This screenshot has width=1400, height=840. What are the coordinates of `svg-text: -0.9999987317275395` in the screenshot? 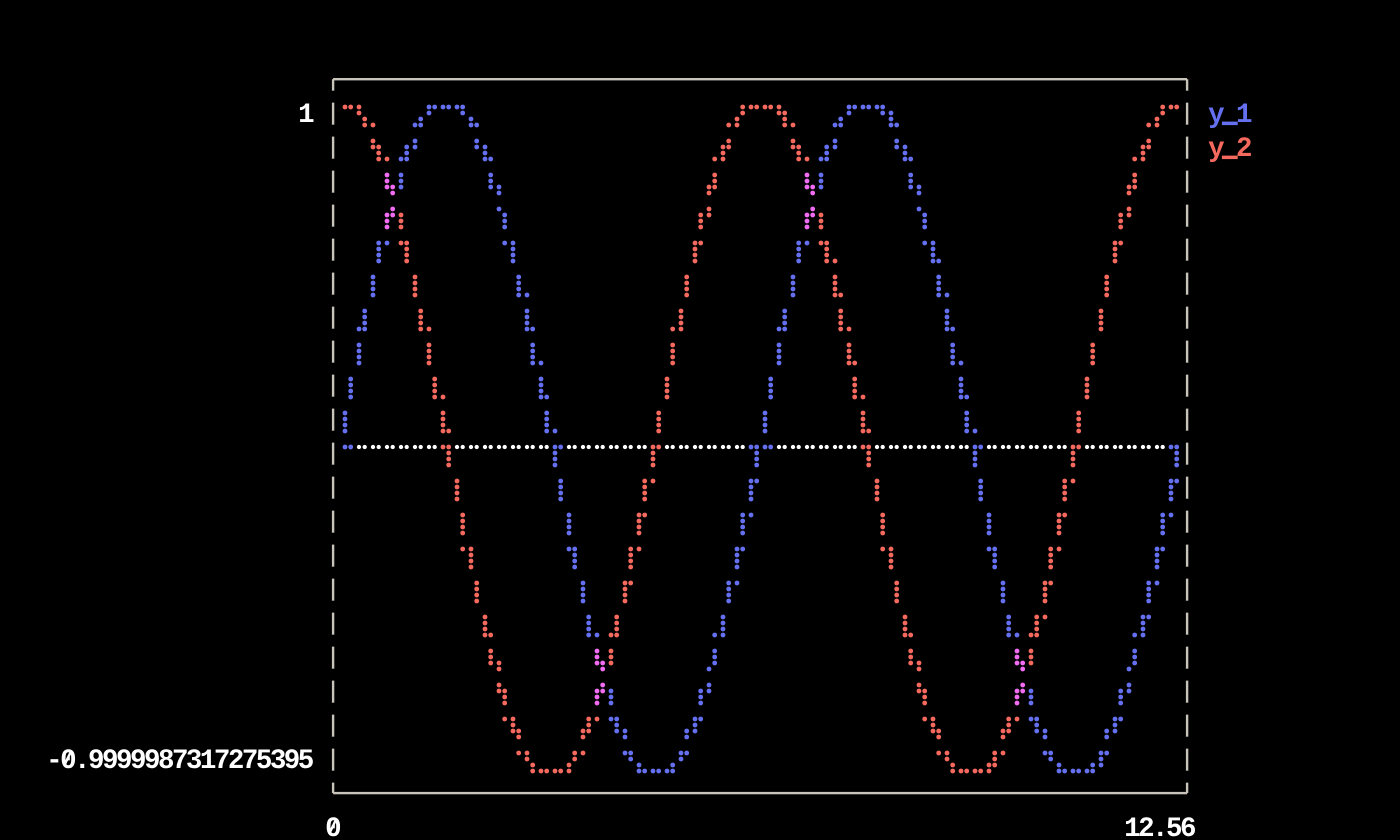 It's located at (180, 761).